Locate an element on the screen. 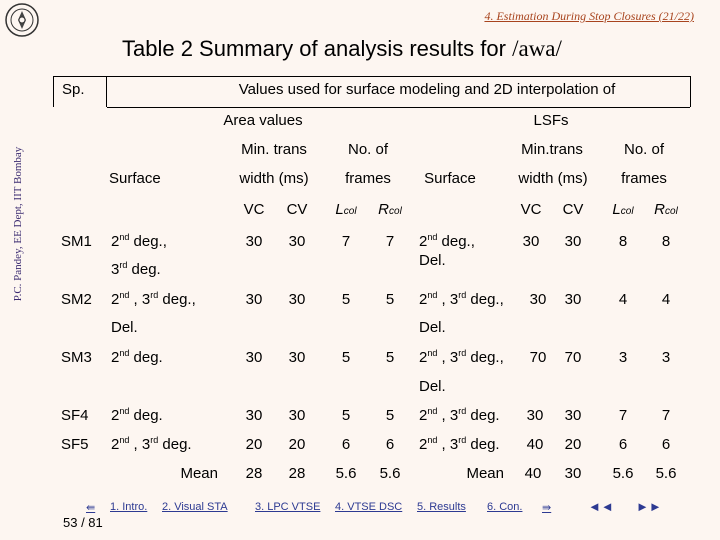 This screenshot has width=720, height=540. nav-home: ⇚ is located at coordinates (91, 508).